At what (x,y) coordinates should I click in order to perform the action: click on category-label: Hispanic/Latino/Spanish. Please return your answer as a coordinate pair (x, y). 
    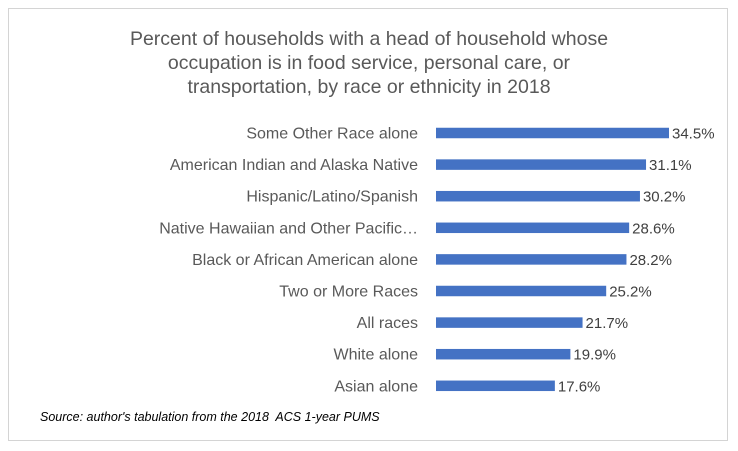
    Looking at the image, I should click on (332, 197).